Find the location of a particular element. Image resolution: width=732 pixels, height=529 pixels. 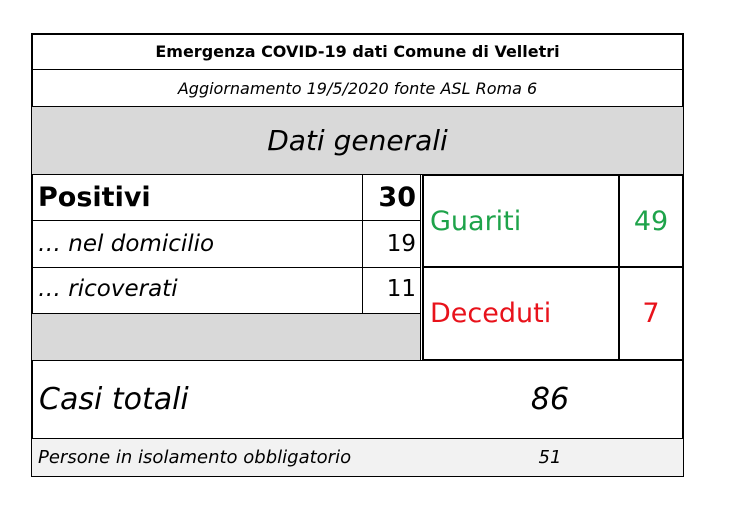

isolamento-value: 51 is located at coordinates (550, 457).